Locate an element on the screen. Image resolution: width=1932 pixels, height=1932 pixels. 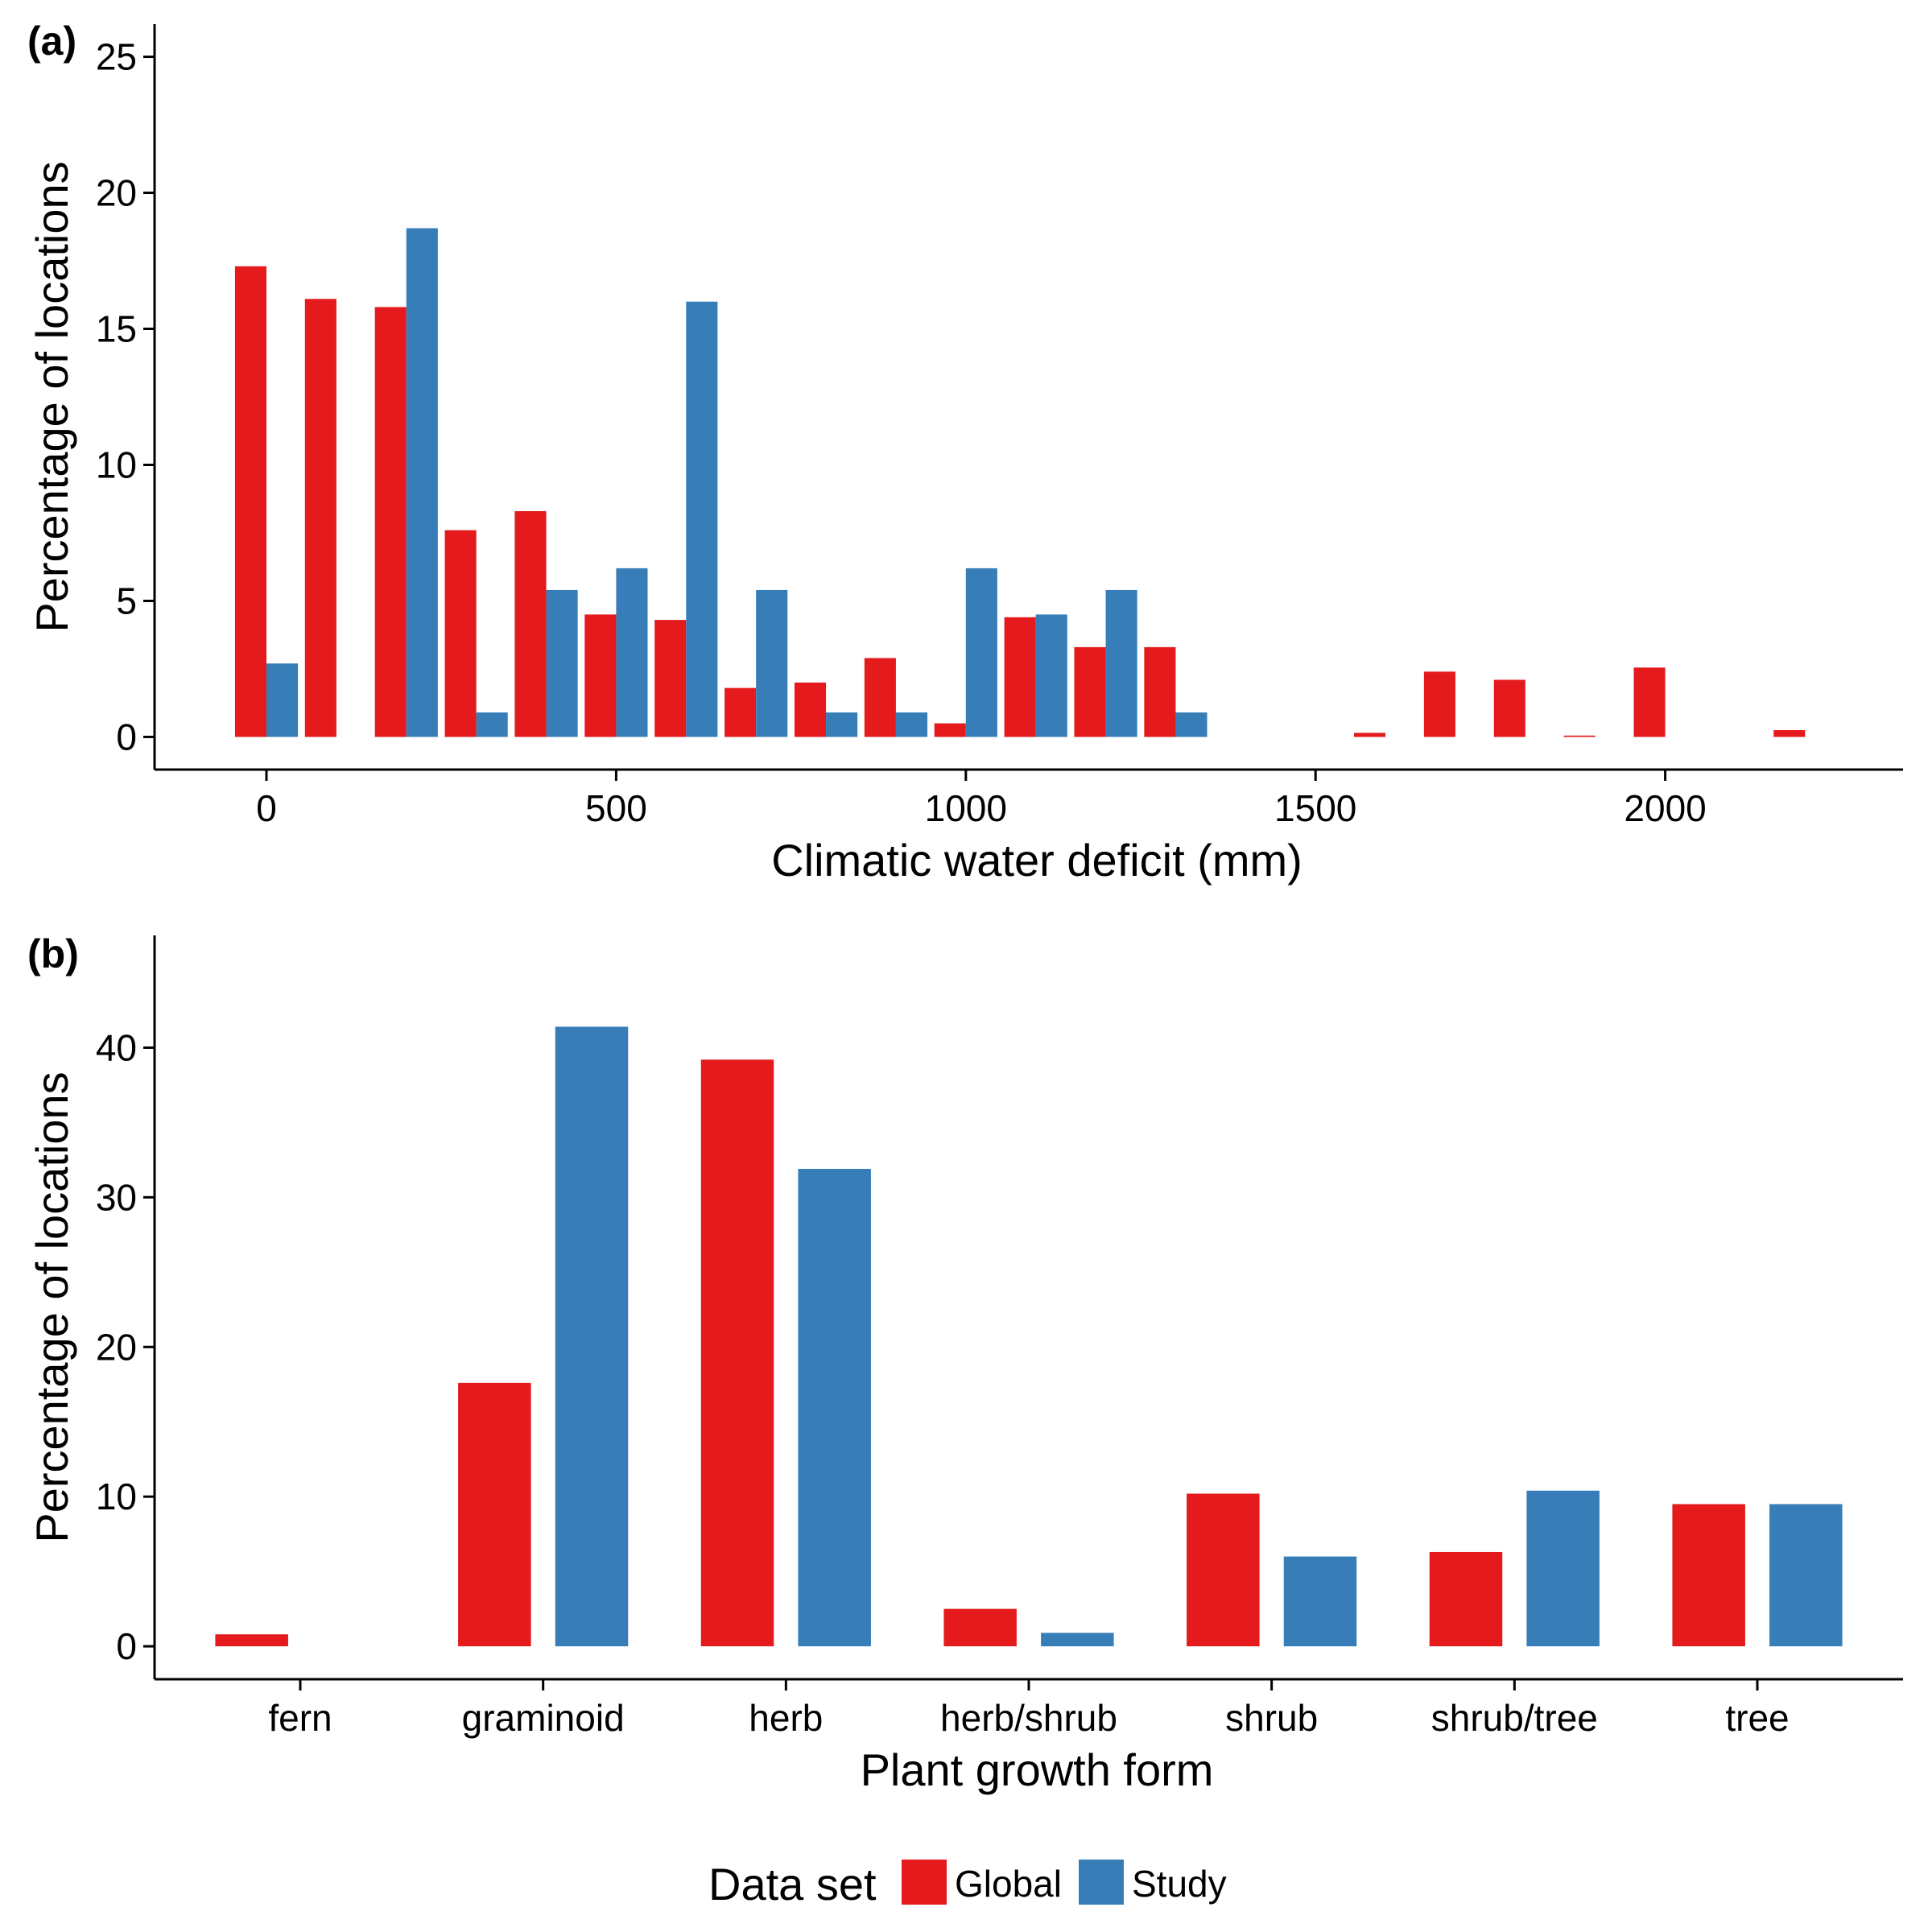
x-tick-label: herb is located at coordinates (786, 1718).